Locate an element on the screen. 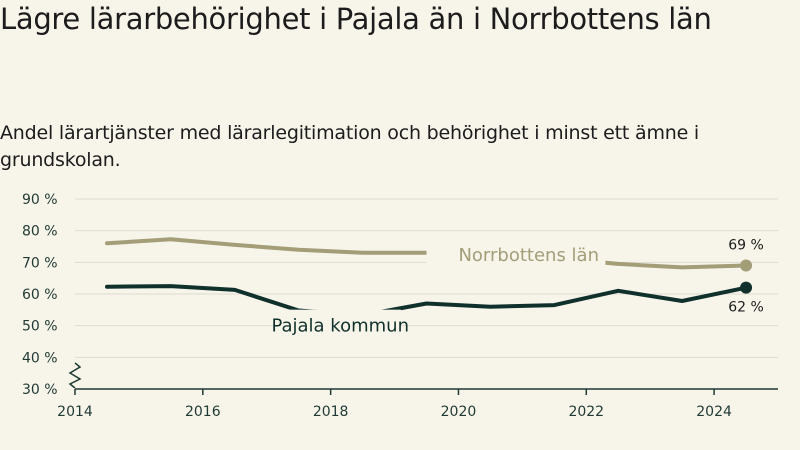  x-tick-label: 2016 is located at coordinates (203, 412).